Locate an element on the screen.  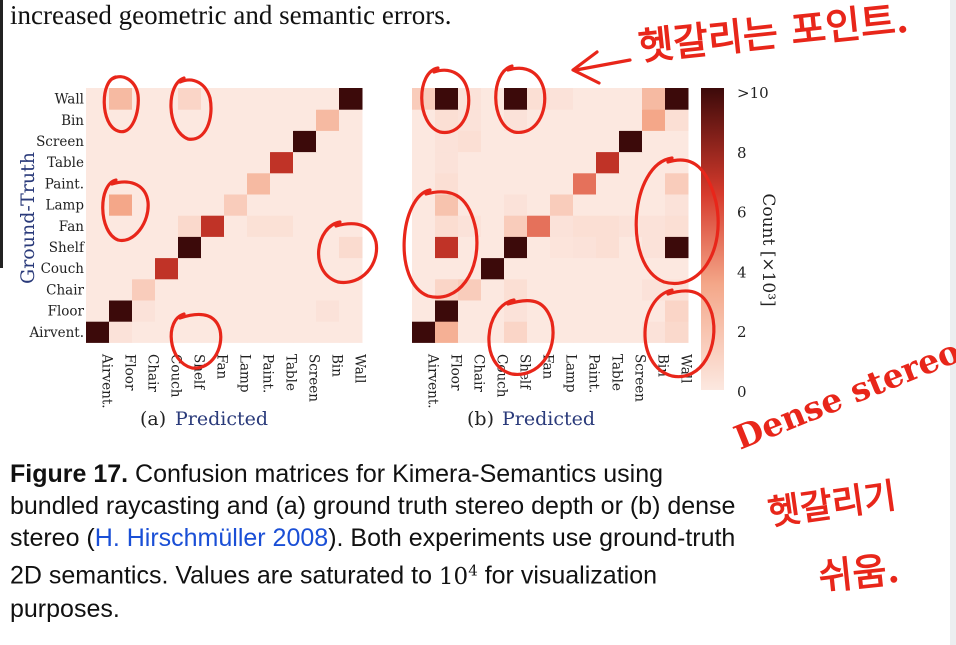
citation-link: H. Hirschmüller 2008 is located at coordinates (211, 538).